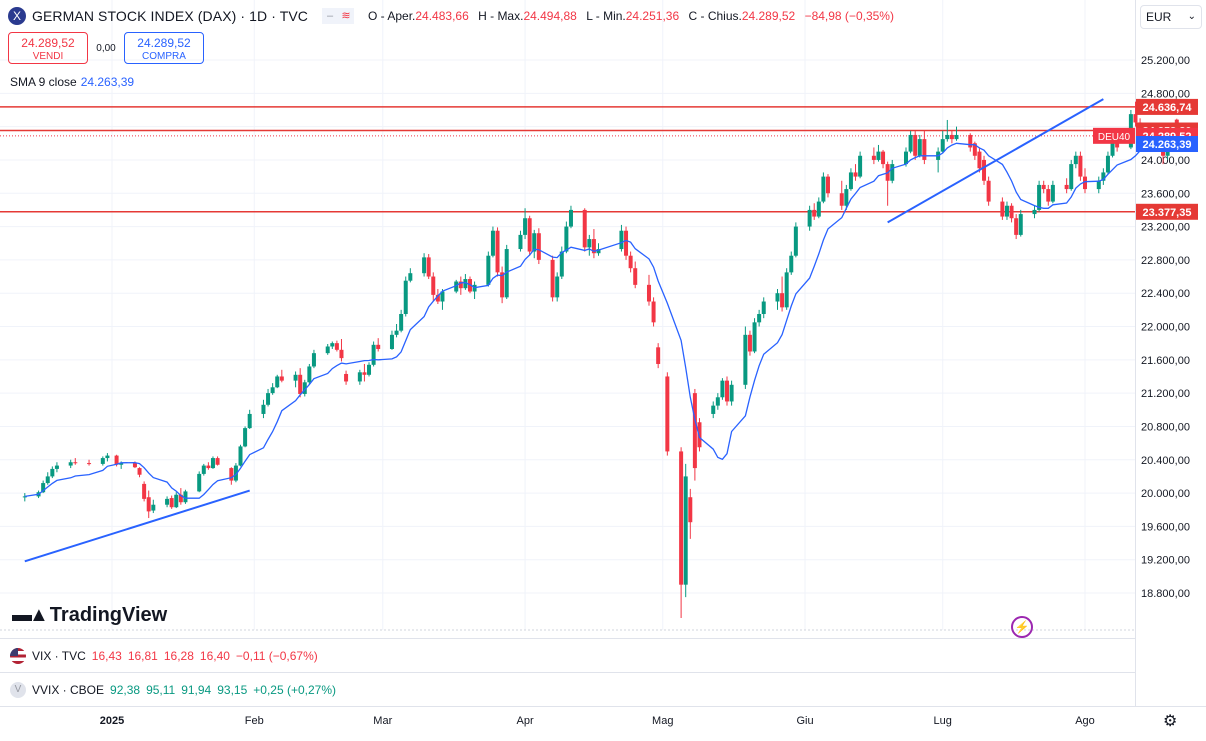 The height and width of the screenshot is (741, 1206). Describe the element at coordinates (1165, 194) in the screenshot. I see `y-tick-label: 23.600,00` at that location.